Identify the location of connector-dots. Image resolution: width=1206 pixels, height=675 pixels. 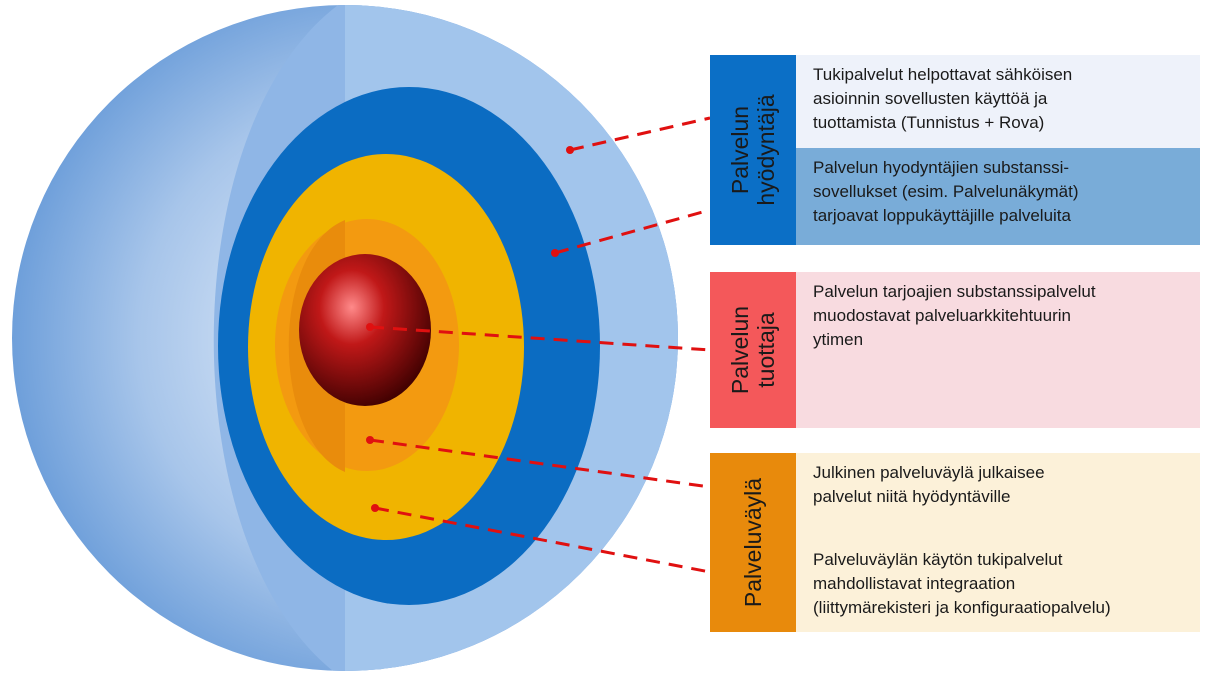
(470, 329).